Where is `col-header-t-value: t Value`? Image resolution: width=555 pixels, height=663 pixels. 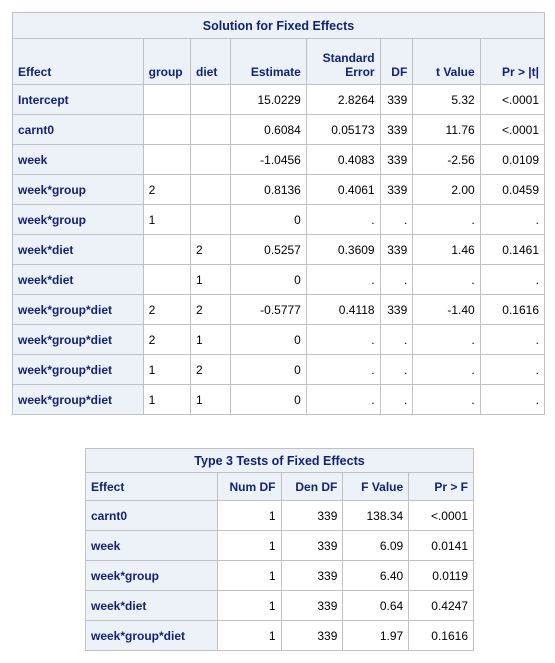 col-header-t-value: t Value is located at coordinates (446, 61).